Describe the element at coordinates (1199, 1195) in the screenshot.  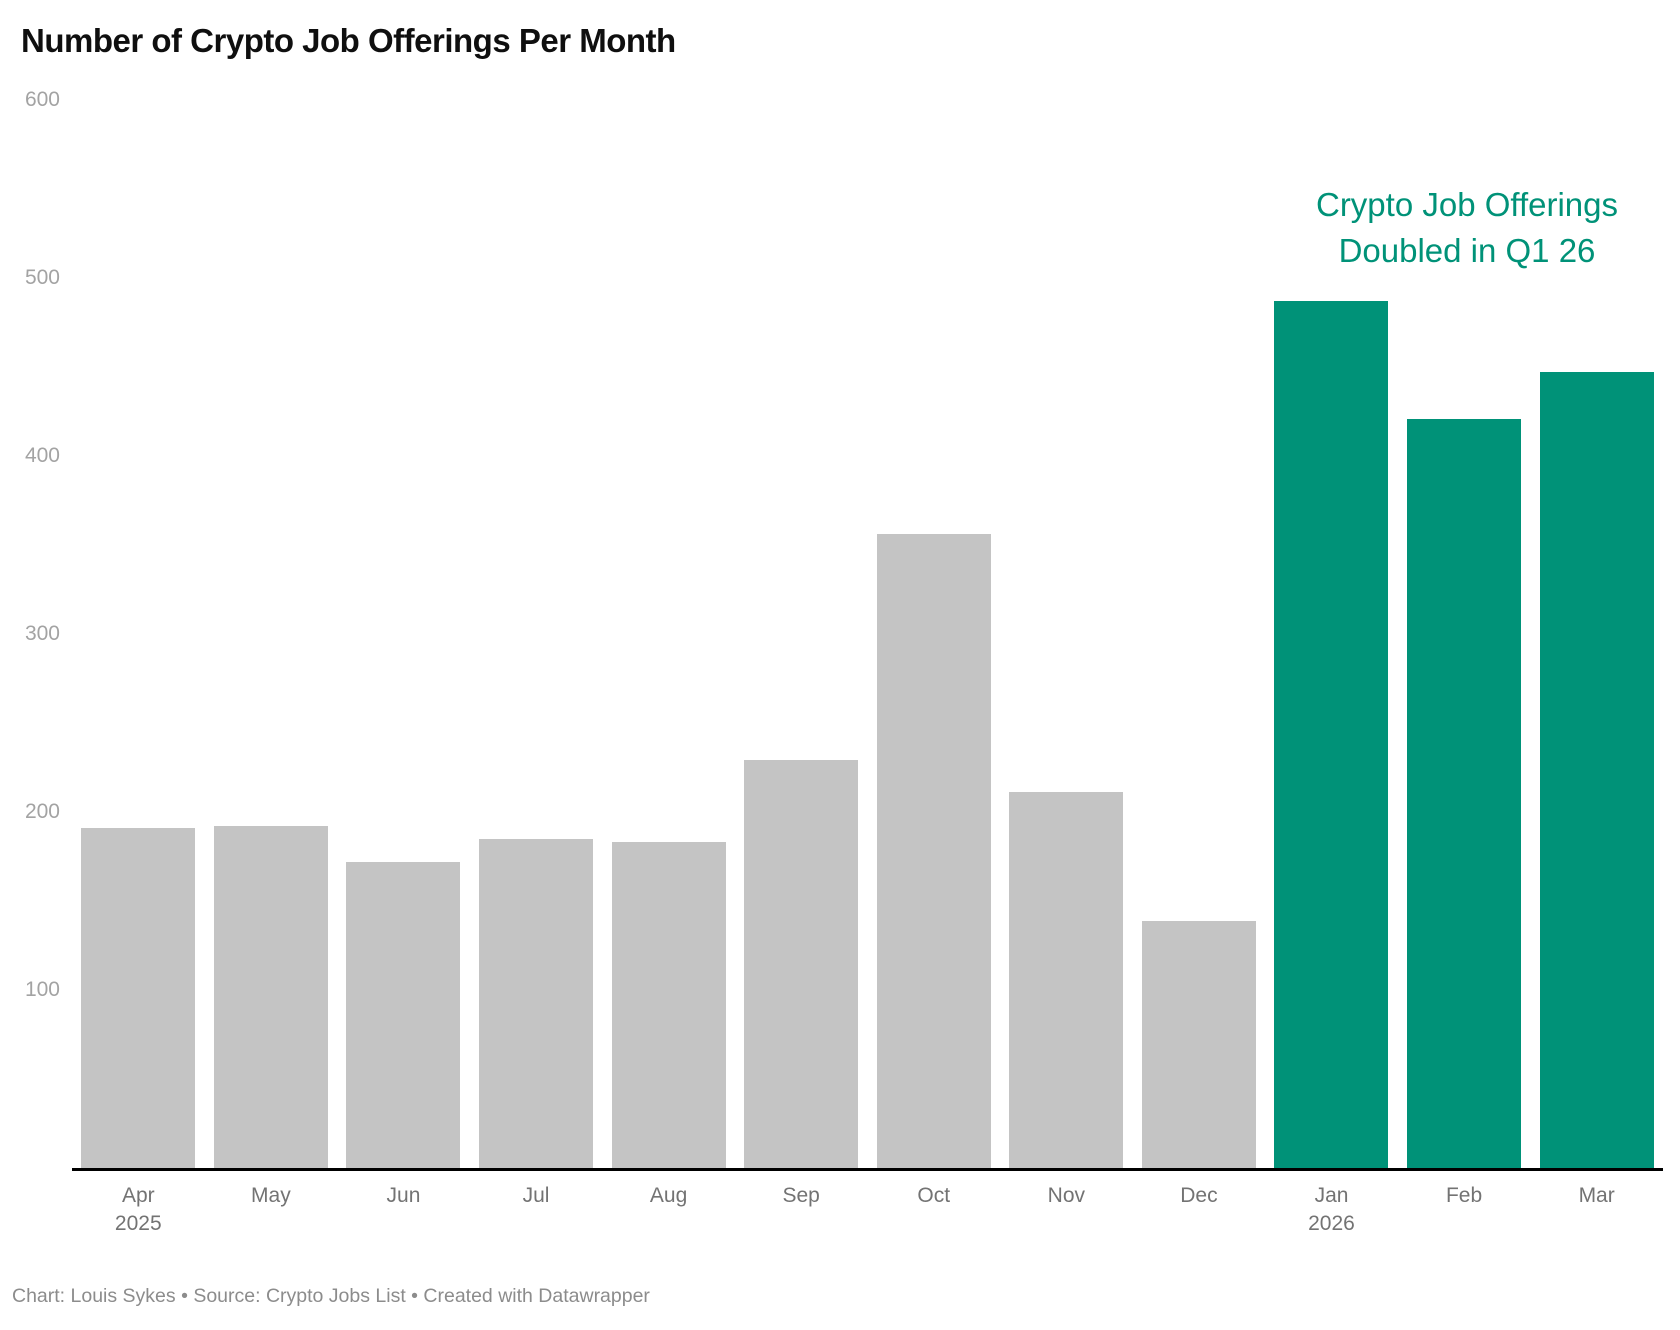
I see `x-axis-label-dec: Dec` at that location.